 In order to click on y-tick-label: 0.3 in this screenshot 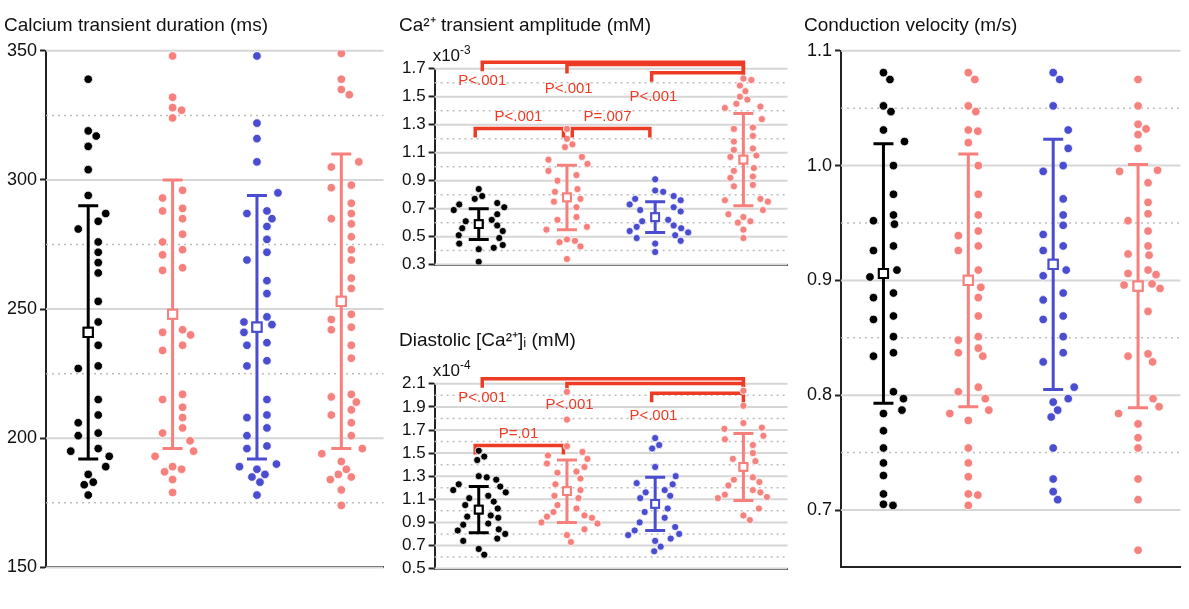, I will do `click(413, 264)`.